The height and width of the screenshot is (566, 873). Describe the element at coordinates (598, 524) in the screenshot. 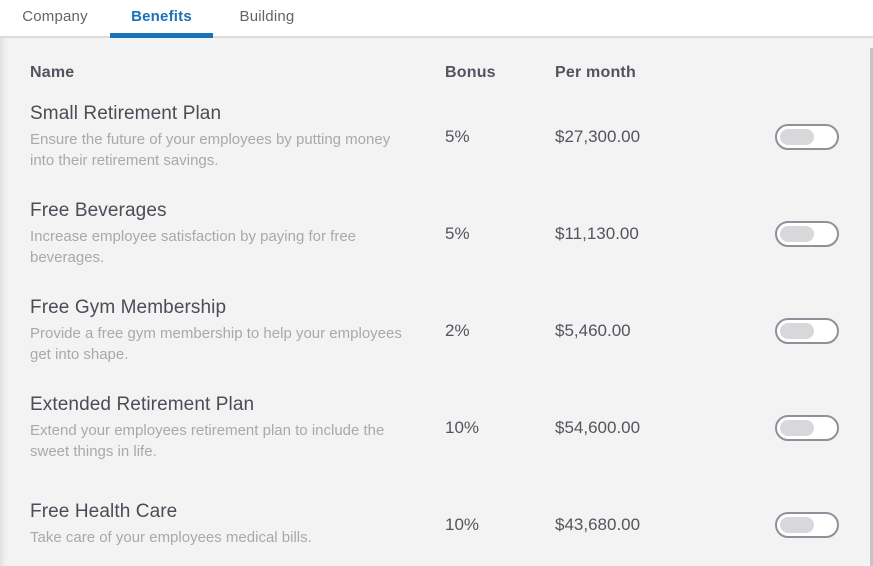

I see `benefit-per-month: $43,680.00` at that location.